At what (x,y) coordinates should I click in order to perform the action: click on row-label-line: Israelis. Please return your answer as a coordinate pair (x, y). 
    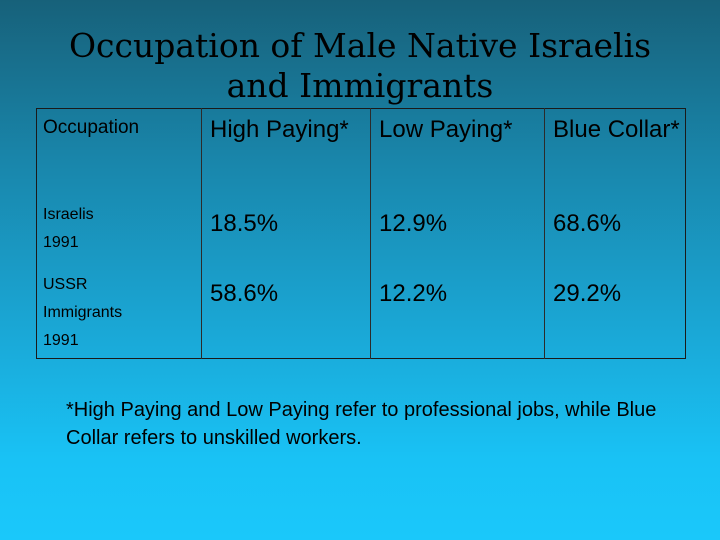
    Looking at the image, I should click on (68, 214).